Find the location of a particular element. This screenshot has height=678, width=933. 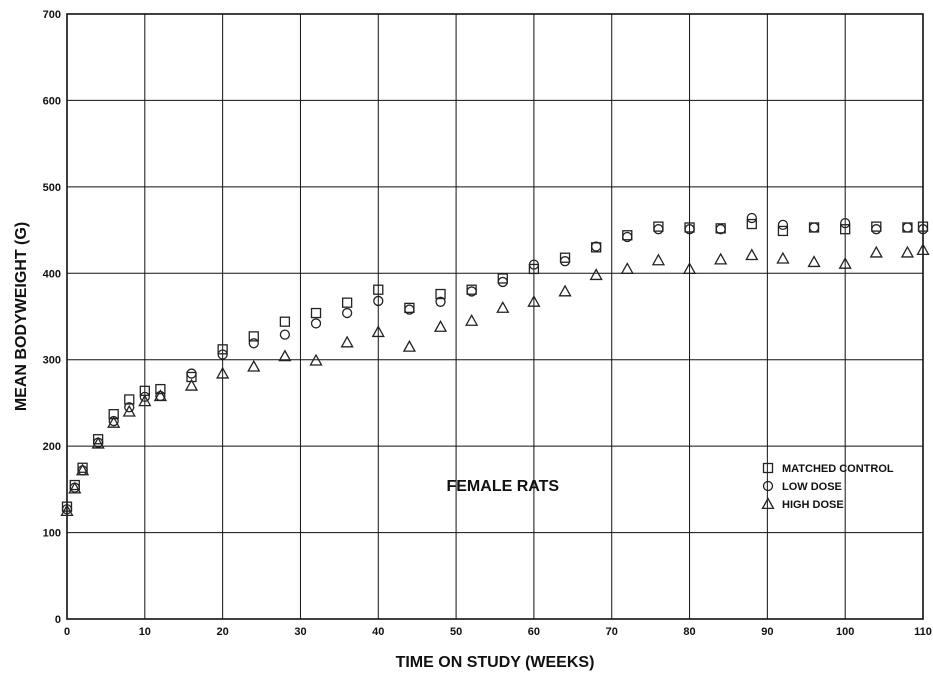

legend-triangle-icon is located at coordinates (768, 503).